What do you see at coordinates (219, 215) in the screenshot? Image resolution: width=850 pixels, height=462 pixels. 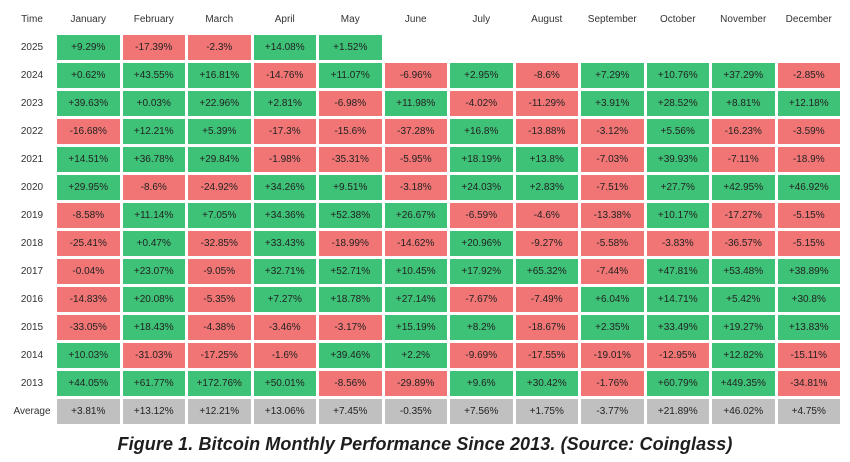 I see `return-cell: +7.05%` at bounding box center [219, 215].